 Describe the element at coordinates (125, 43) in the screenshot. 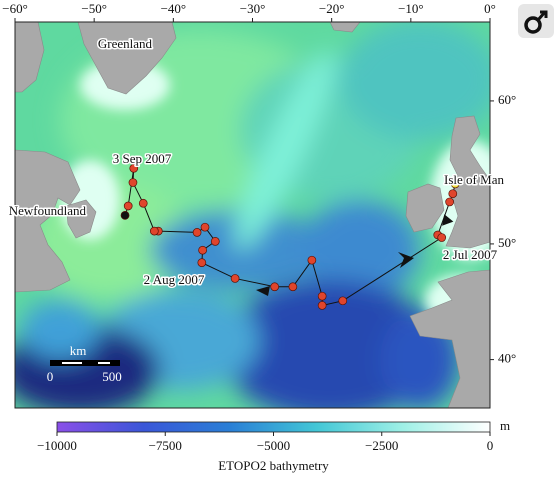

I see `place-label: Greenland` at that location.